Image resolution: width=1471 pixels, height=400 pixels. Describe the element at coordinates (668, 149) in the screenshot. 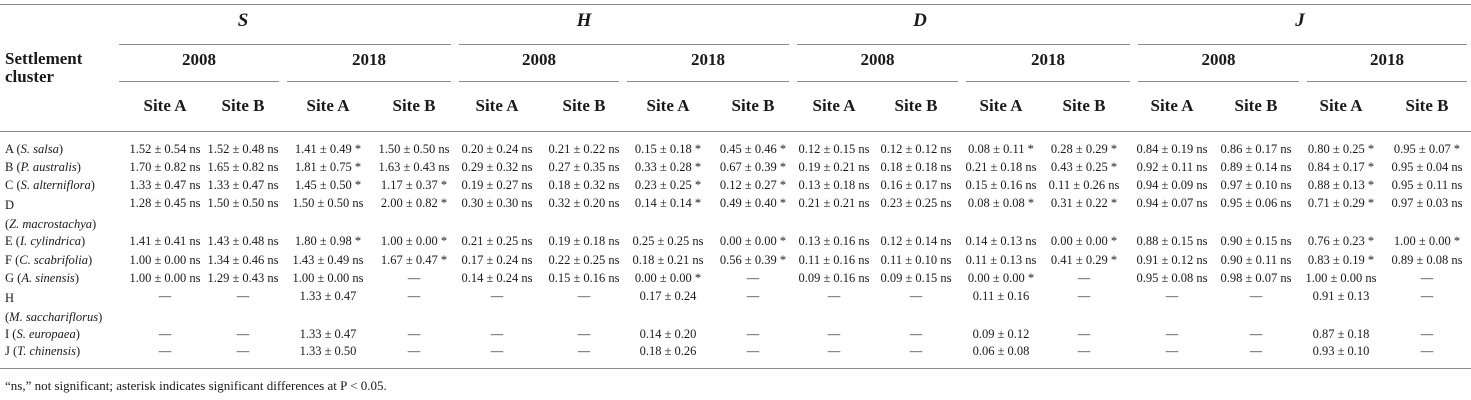

I see `table-cell: 0.15 ± 0.18 *` at that location.